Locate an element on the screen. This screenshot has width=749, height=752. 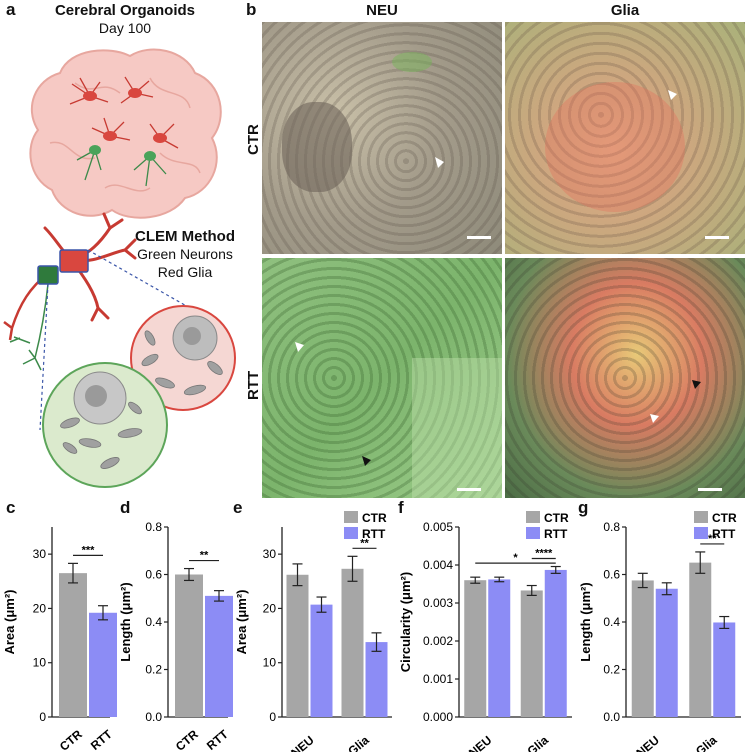
organoid-illustration is located at coordinates (125, 133).